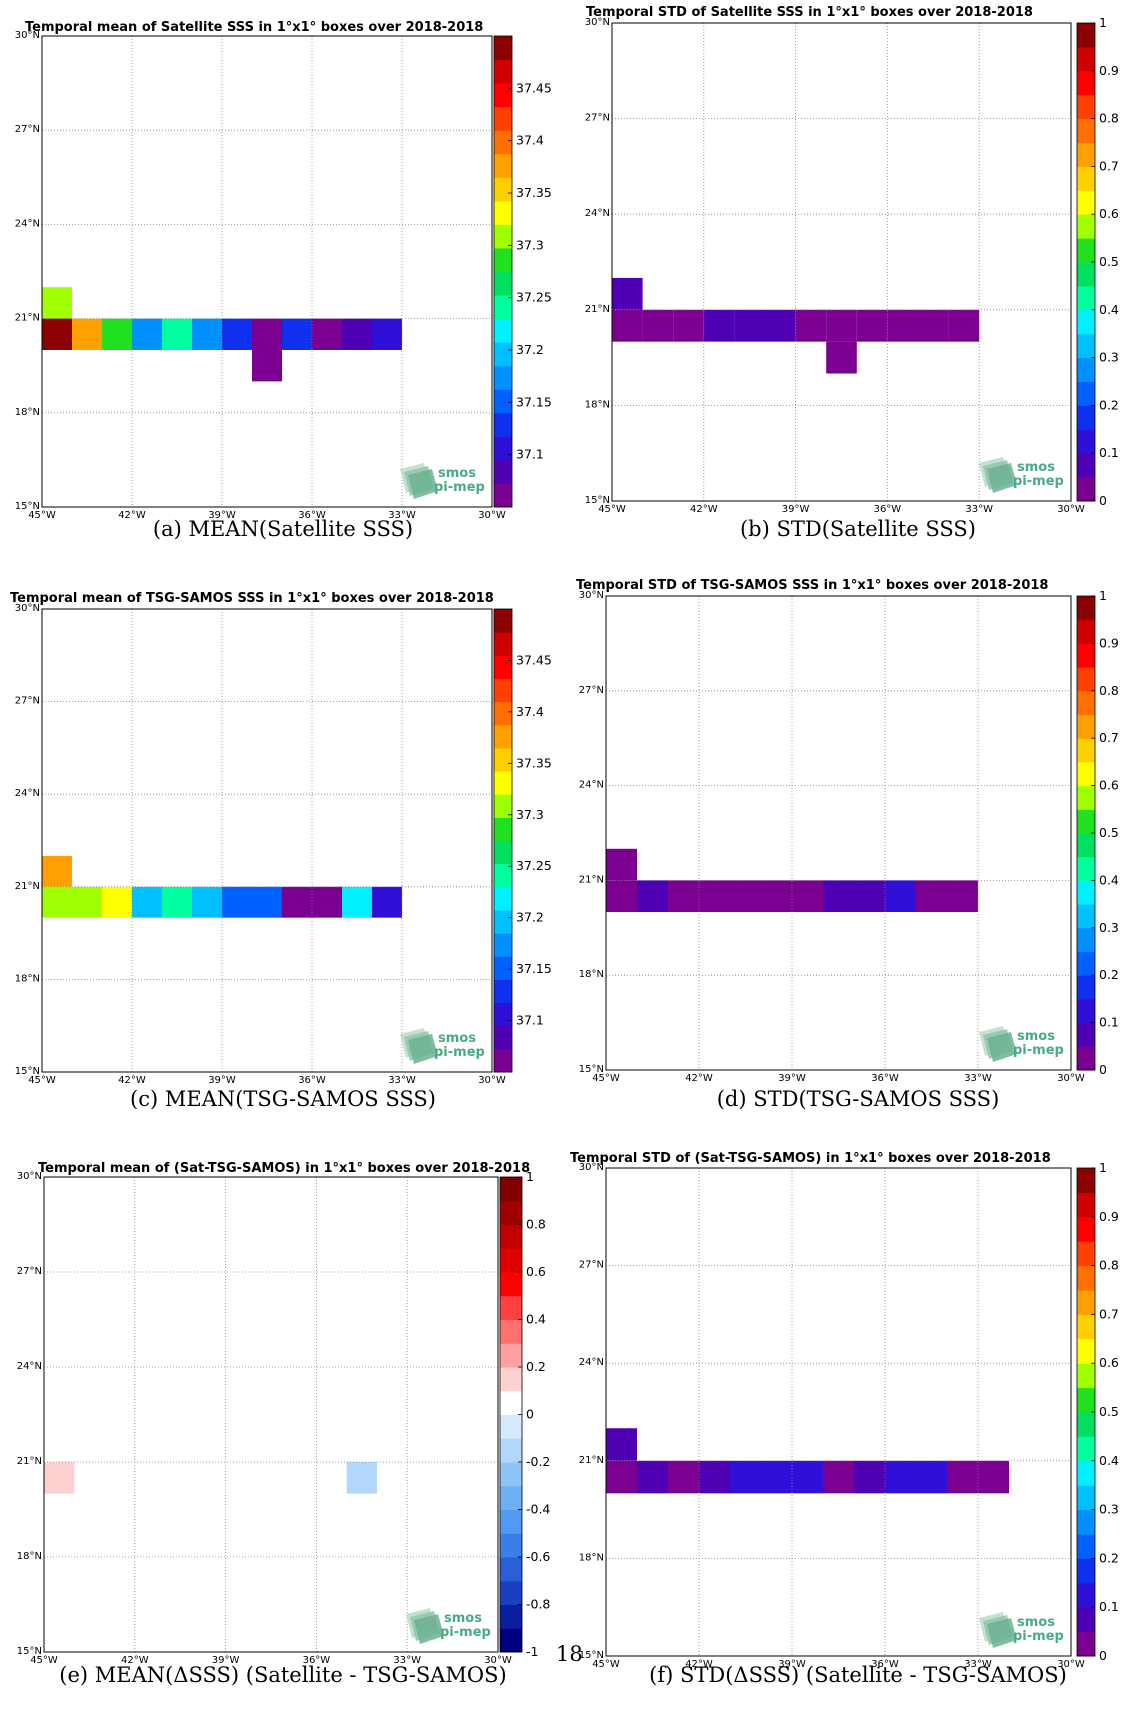 The width and height of the screenshot is (1133, 1719). What do you see at coordinates (1109, 1265) in the screenshot?
I see `colorbar-tick-label: 0.8` at bounding box center [1109, 1265].